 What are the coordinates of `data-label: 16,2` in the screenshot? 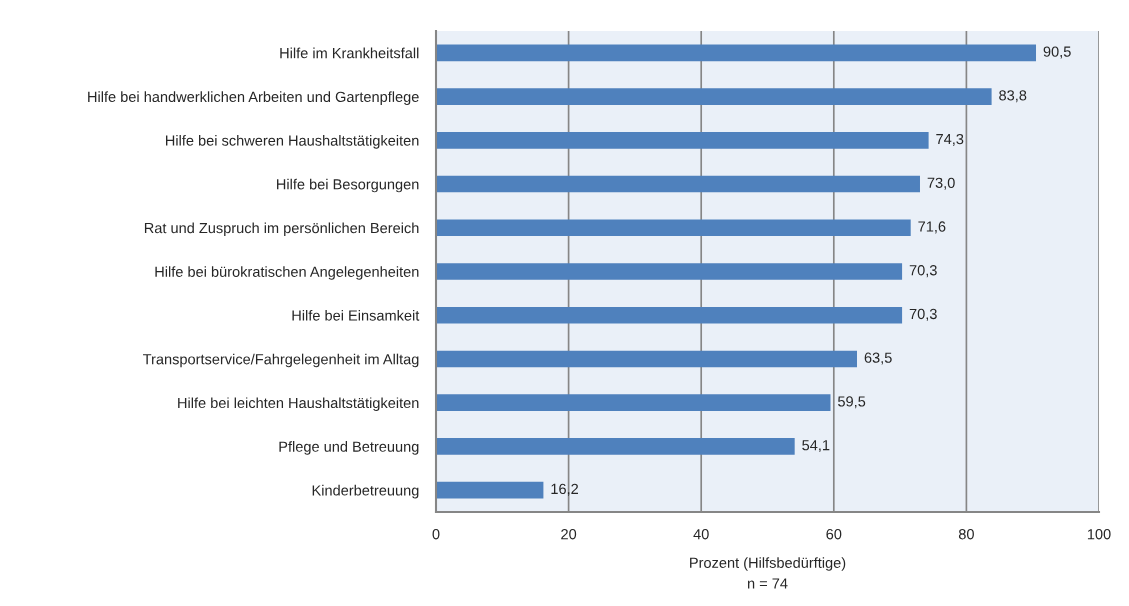 It's located at (564, 489).